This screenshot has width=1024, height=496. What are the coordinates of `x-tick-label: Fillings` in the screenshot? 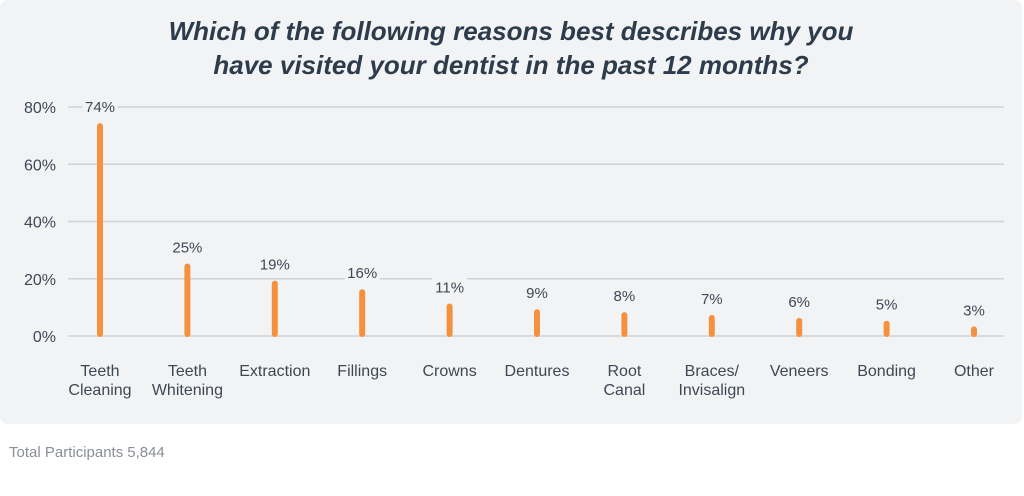 It's located at (362, 371).